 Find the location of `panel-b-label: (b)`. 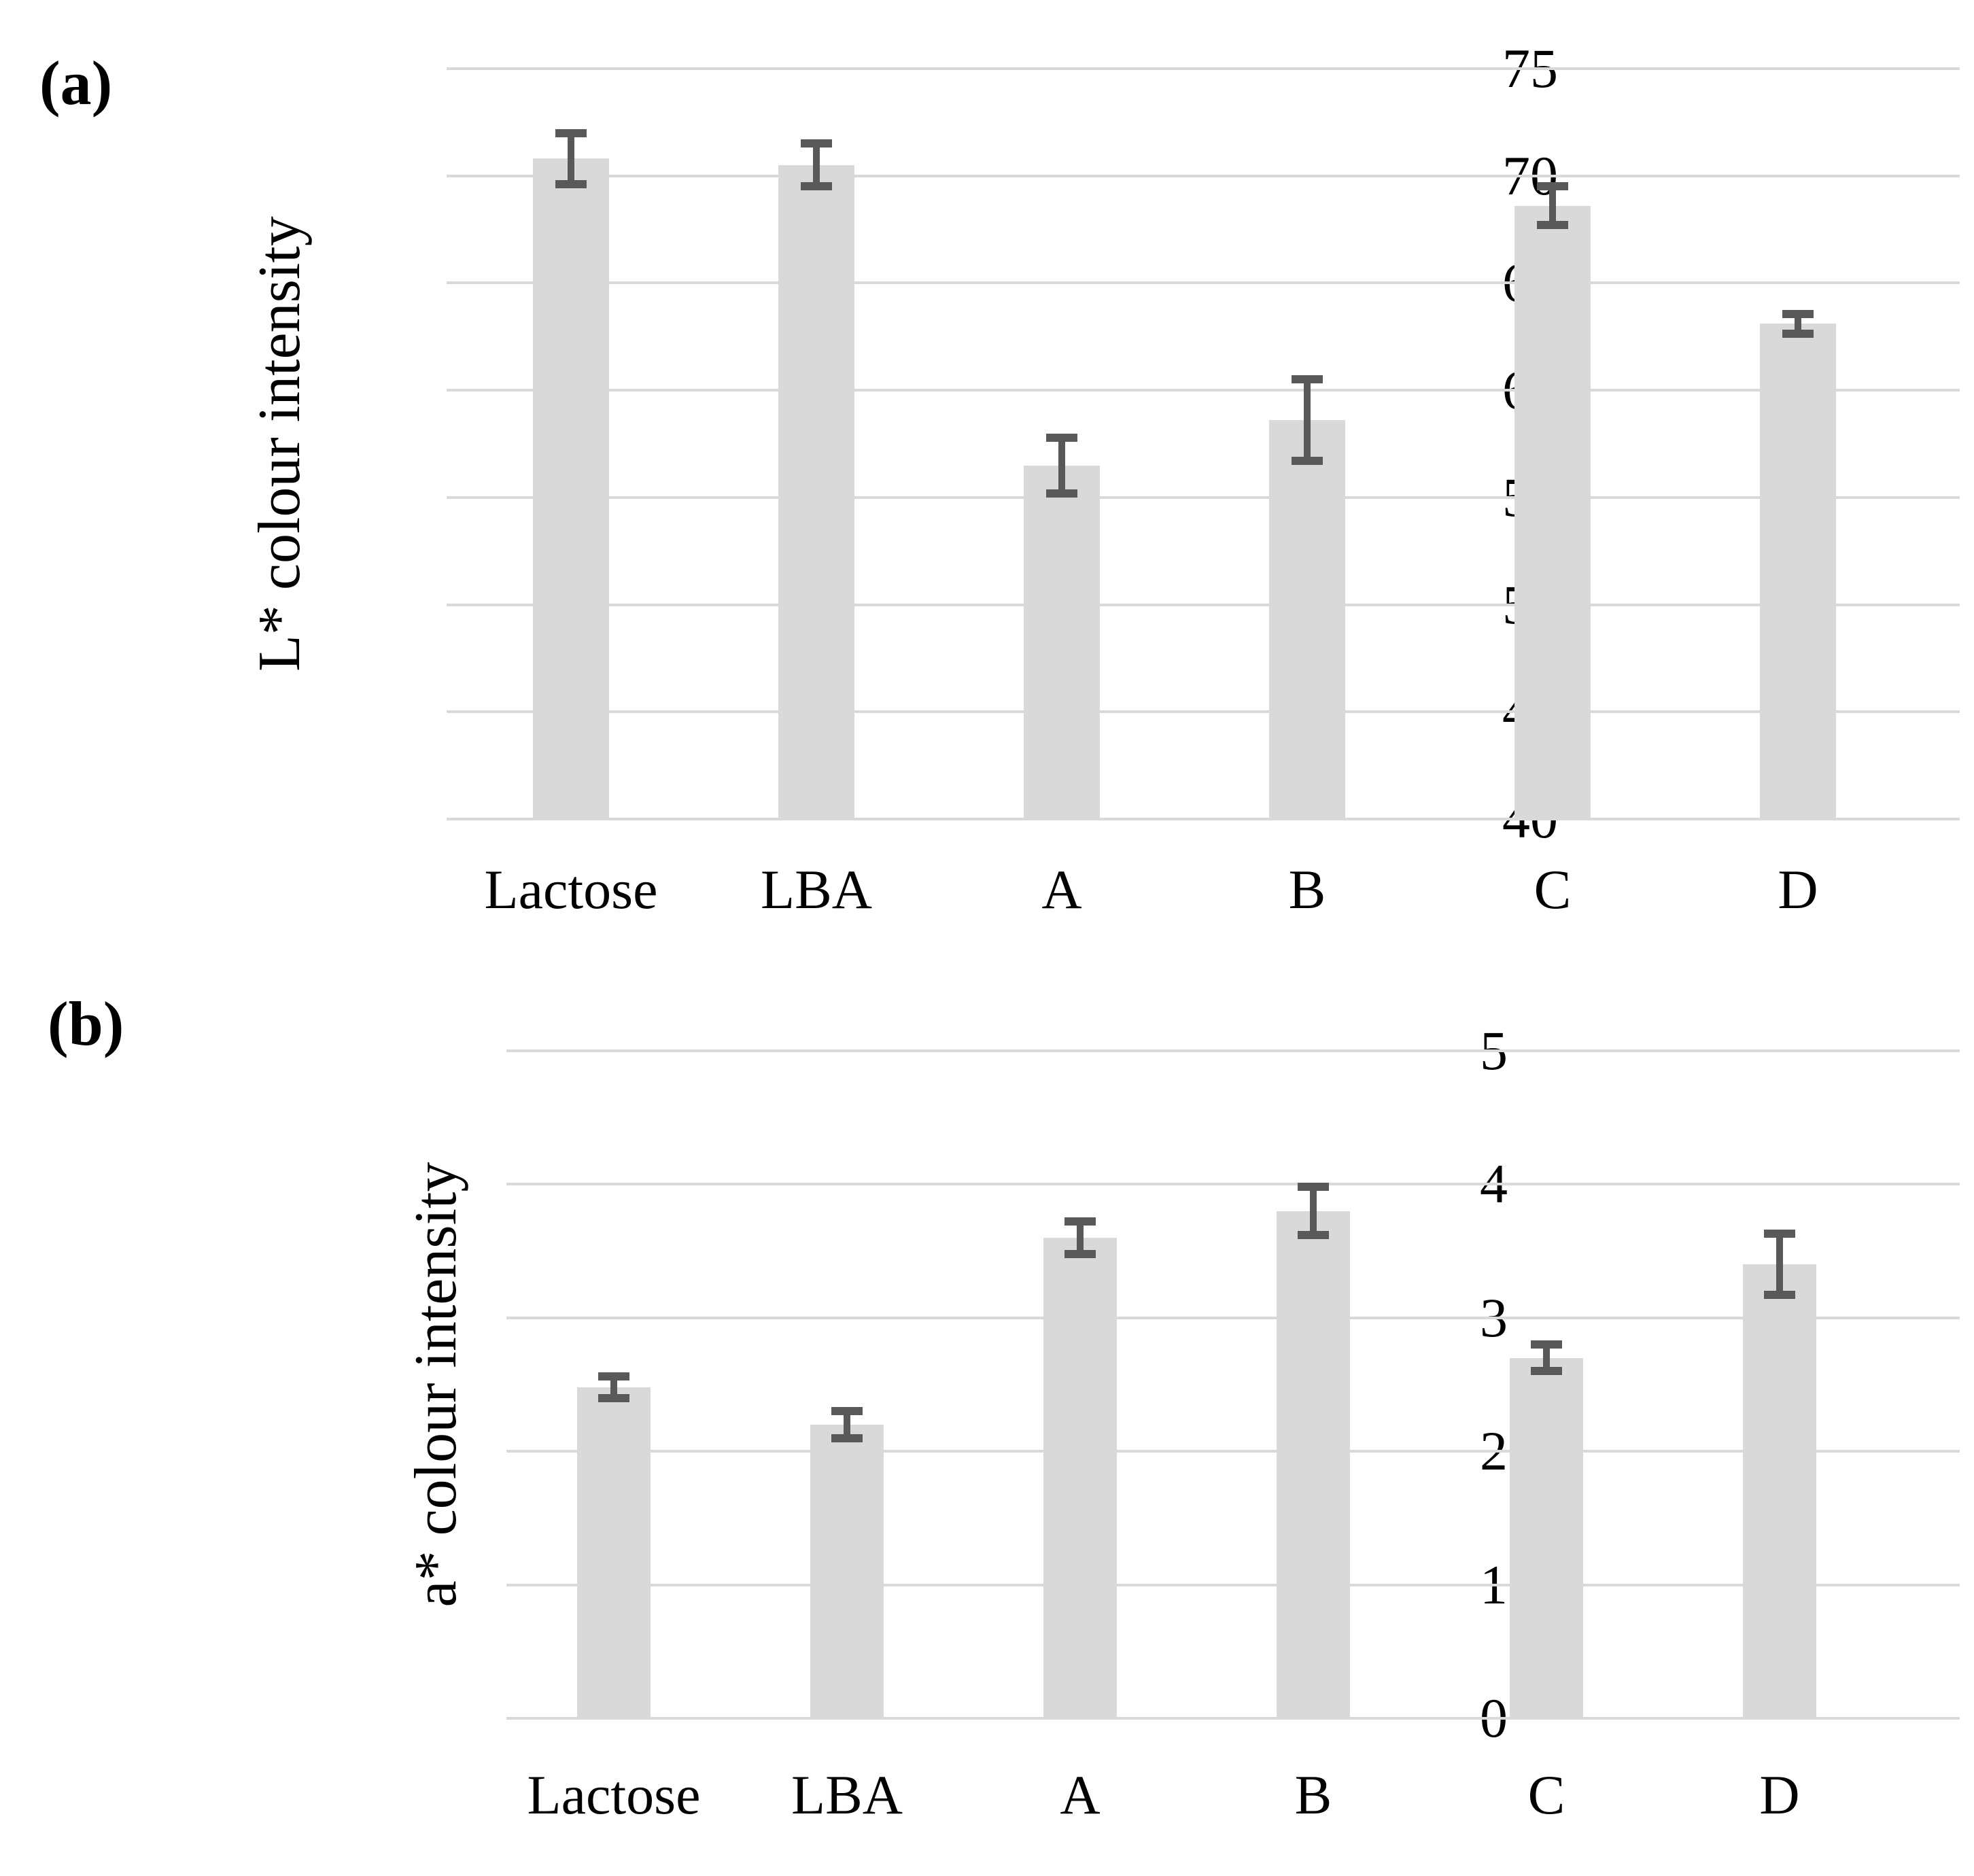

panel-b-label: (b) is located at coordinates (86, 1023).